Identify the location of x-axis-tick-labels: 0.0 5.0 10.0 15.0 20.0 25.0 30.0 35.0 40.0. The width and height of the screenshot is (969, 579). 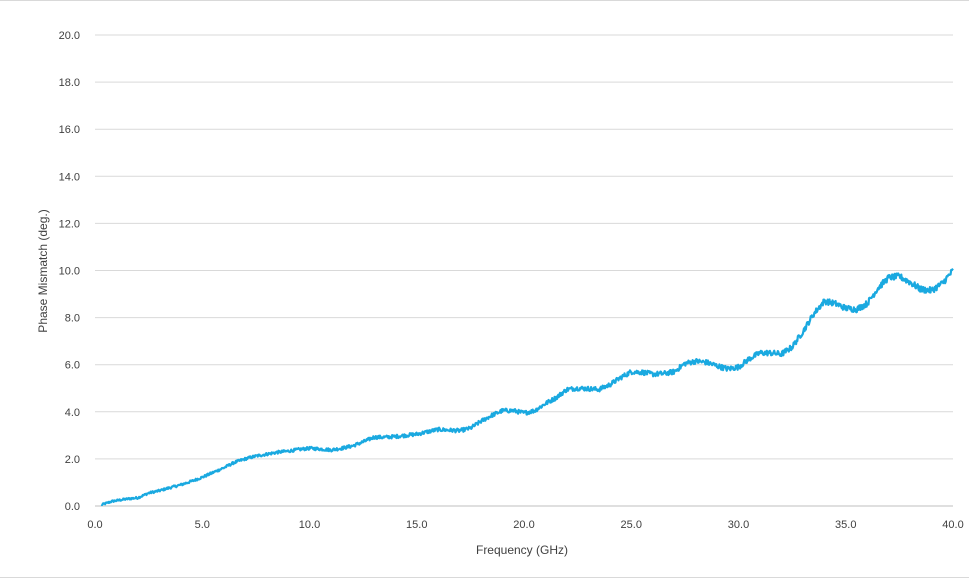
(525, 525).